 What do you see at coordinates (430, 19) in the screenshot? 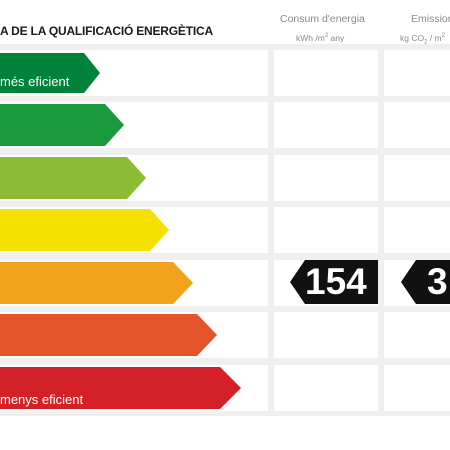
I see `emissions-column-heading: Emissions` at bounding box center [430, 19].